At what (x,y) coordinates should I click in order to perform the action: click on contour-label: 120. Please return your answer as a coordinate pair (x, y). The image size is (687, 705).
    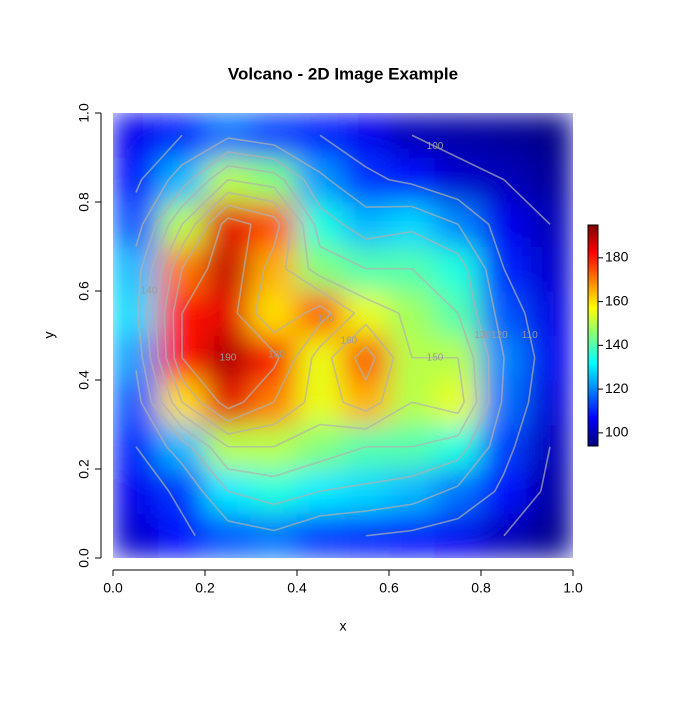
    Looking at the image, I should click on (499, 335).